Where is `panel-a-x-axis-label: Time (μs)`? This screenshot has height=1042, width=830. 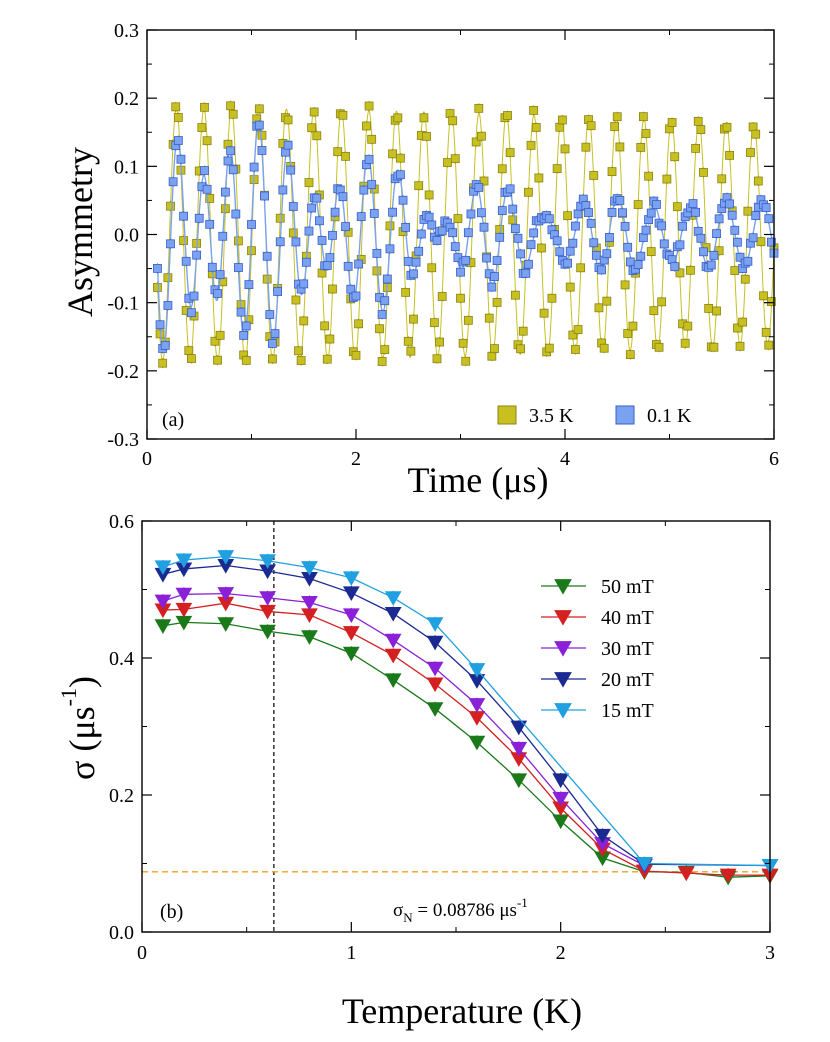
panel-a-x-axis-label: Time (μs) is located at coordinates (478, 480).